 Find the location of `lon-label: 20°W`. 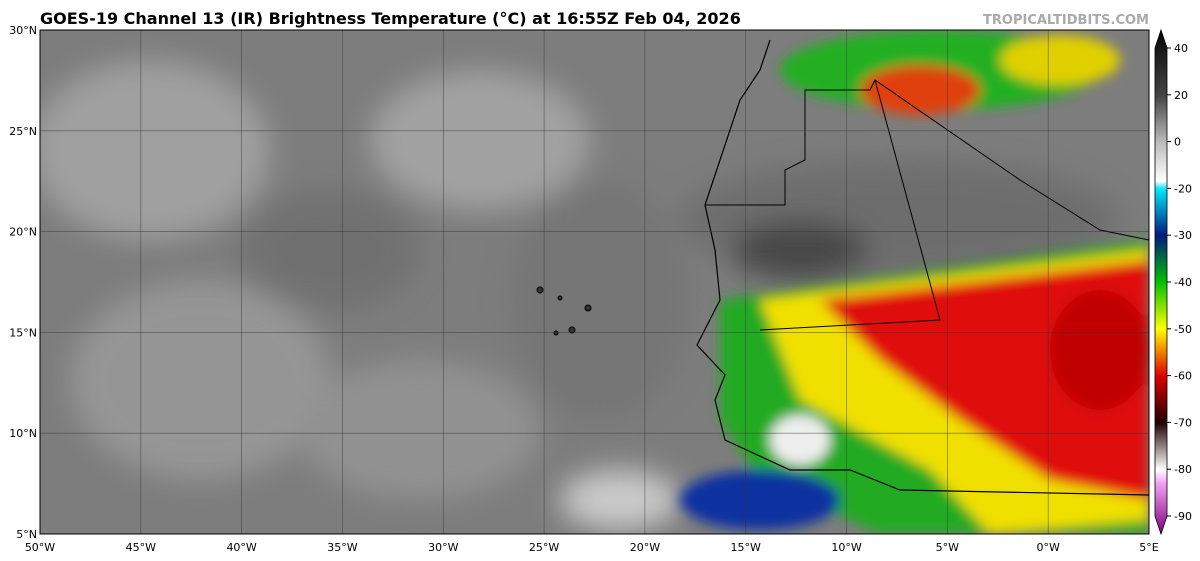

lon-label: 20°W is located at coordinates (645, 547).